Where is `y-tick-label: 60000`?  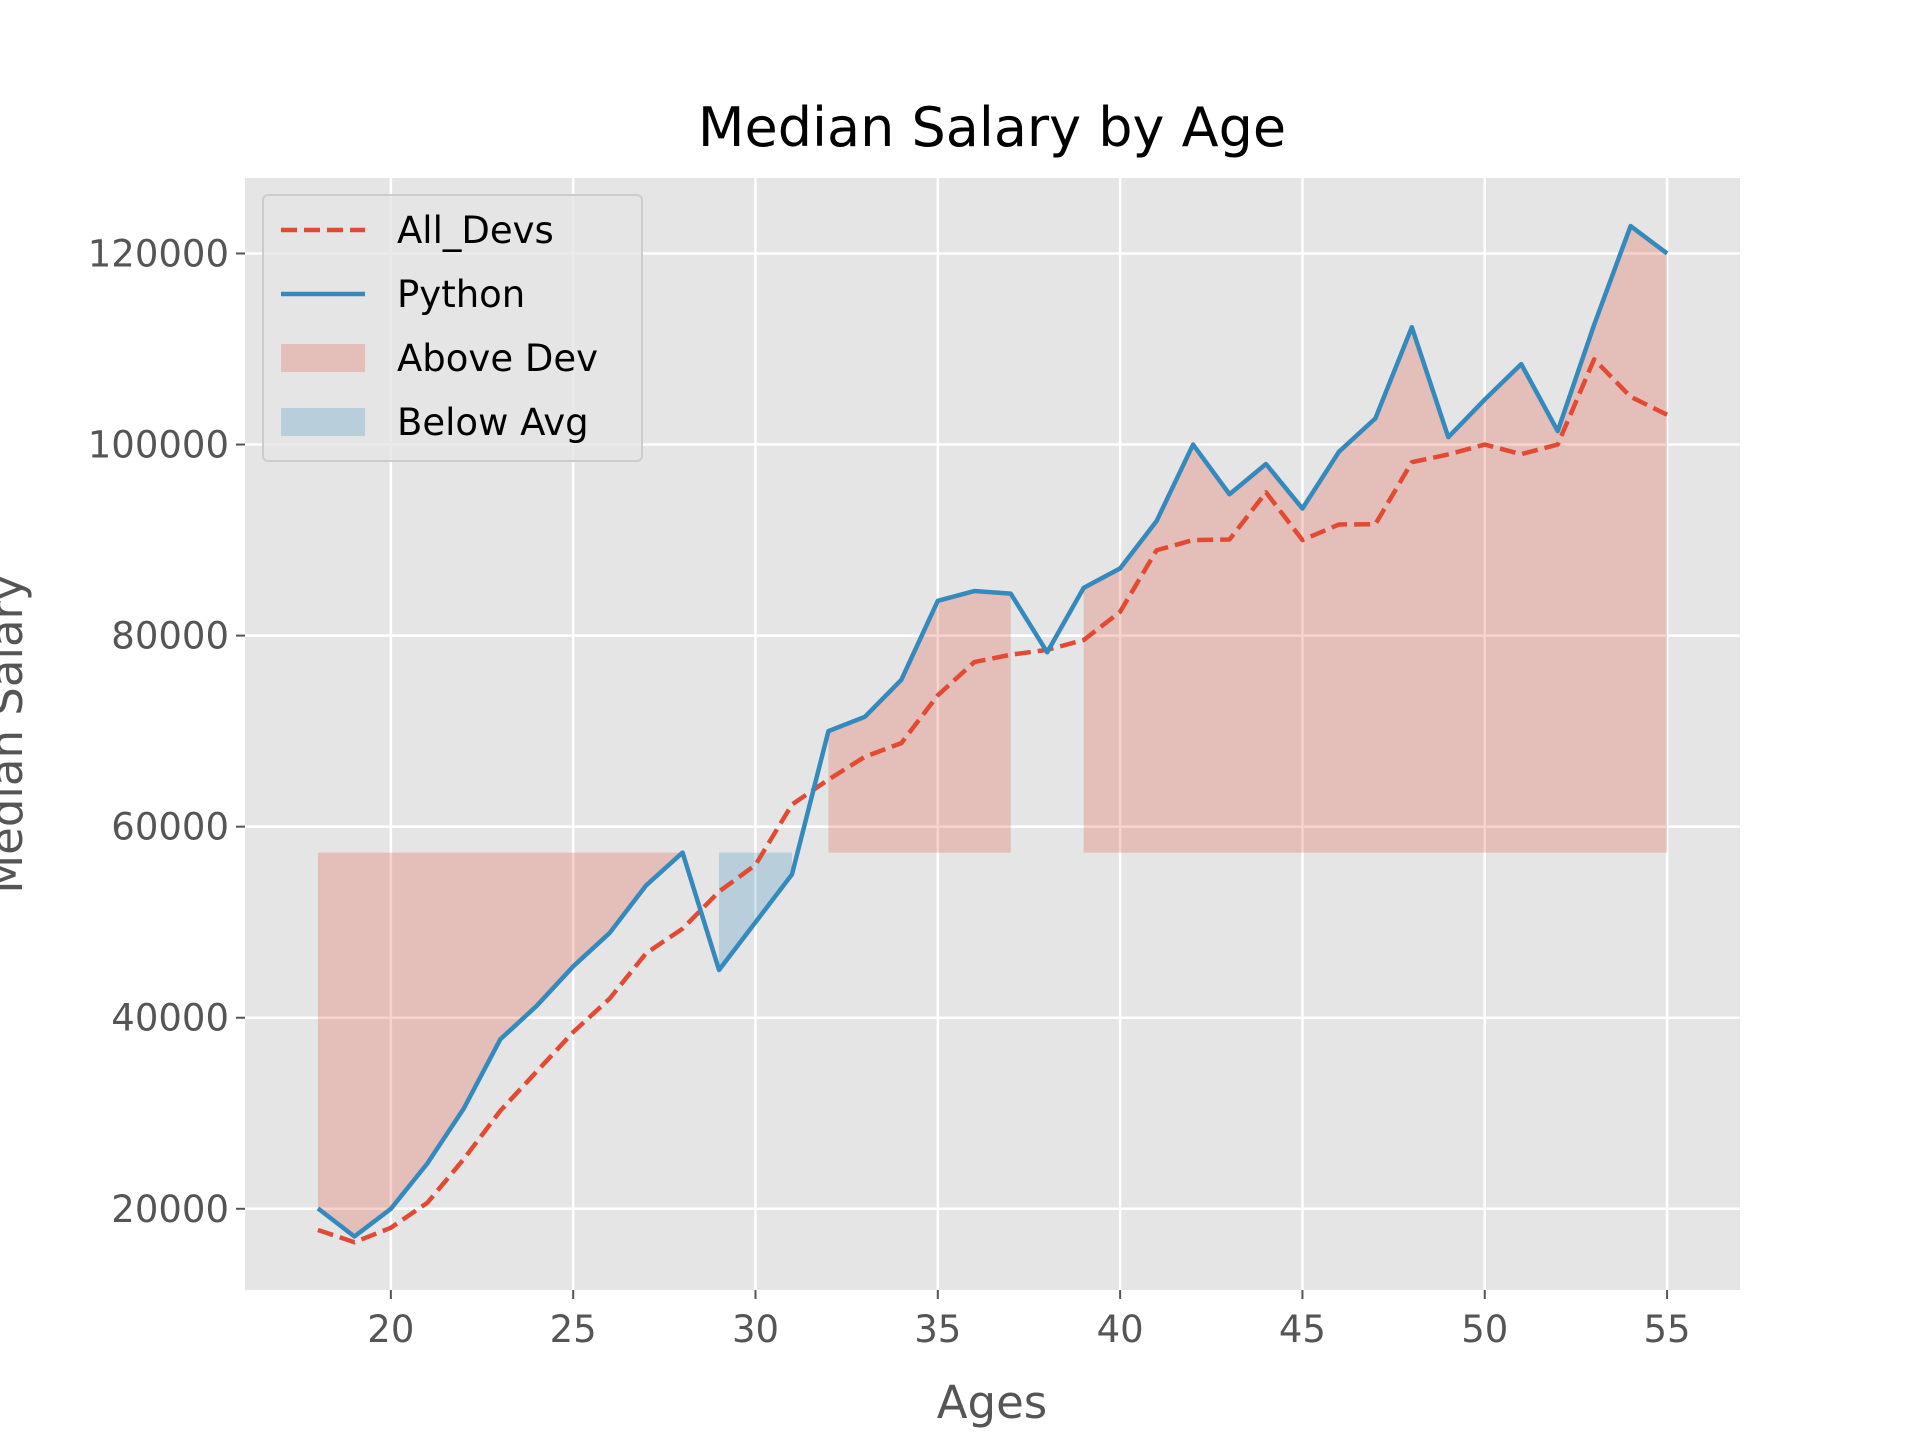 y-tick-label: 60000 is located at coordinates (170, 827).